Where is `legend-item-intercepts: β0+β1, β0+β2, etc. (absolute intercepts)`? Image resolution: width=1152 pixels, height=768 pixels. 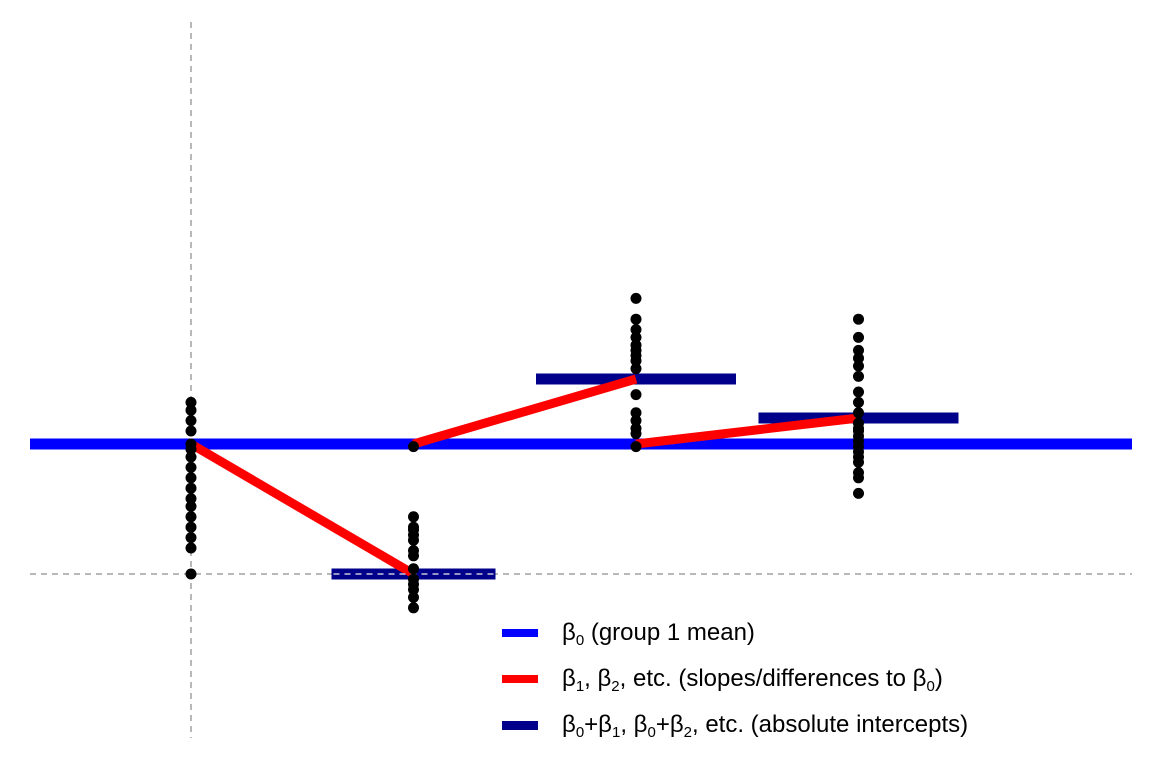
legend-item-intercepts: β0+β1, β0+β2, etc. (absolute intercepts) is located at coordinates (735, 725).